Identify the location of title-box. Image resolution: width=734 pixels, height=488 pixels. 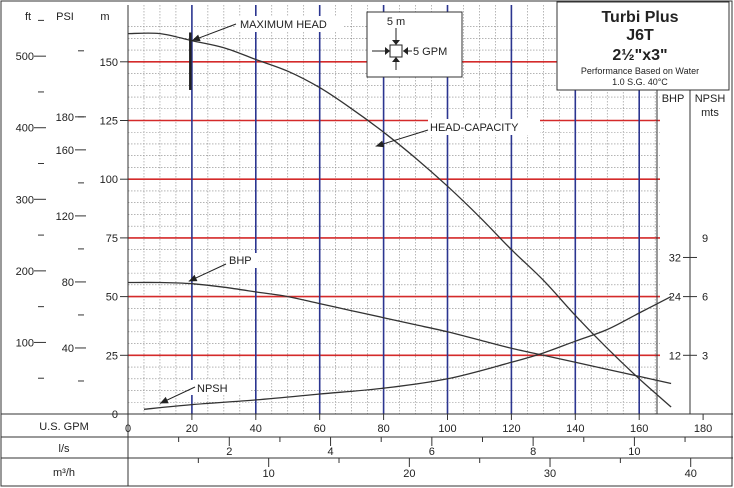
(643, 46).